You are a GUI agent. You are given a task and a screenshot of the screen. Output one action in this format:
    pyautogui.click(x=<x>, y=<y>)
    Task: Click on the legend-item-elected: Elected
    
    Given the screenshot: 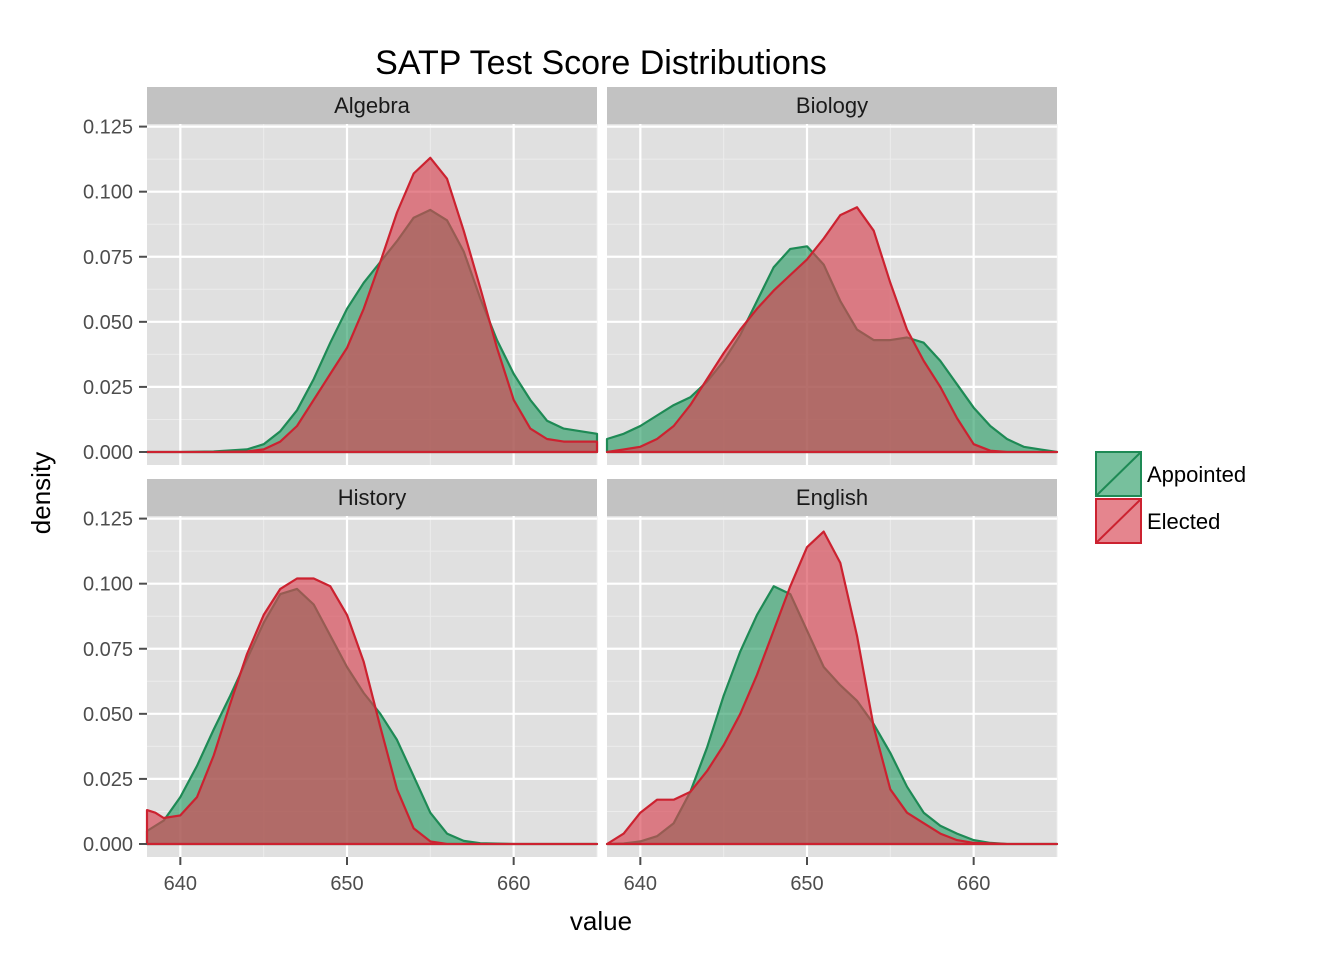 What is the action you would take?
    pyautogui.click(x=1158, y=521)
    